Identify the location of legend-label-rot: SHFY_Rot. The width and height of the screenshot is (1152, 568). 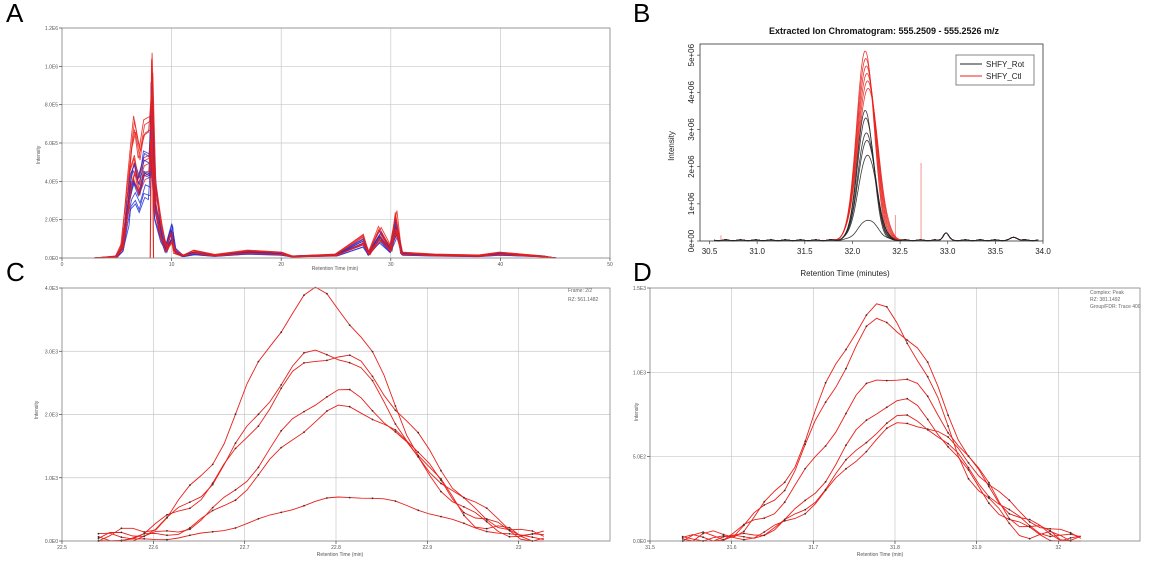
(1005, 64).